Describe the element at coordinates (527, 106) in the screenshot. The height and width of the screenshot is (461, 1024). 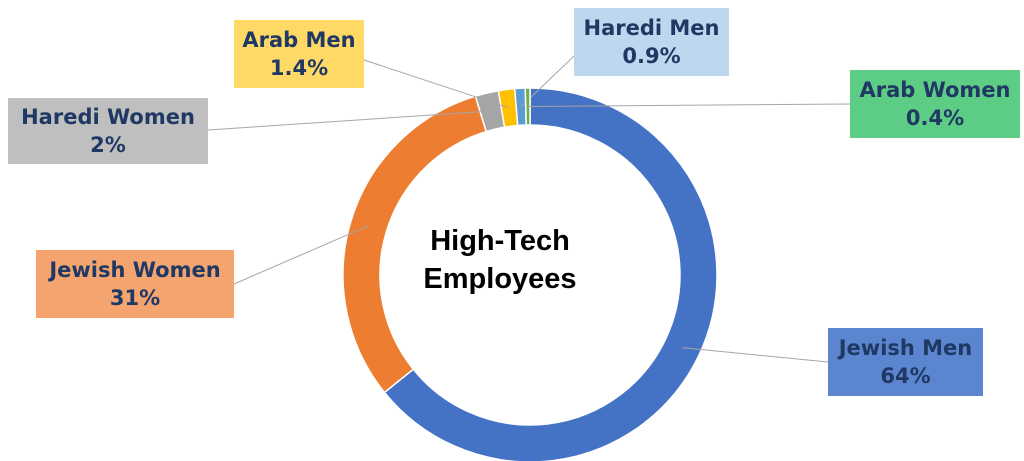
I see `slice` at that location.